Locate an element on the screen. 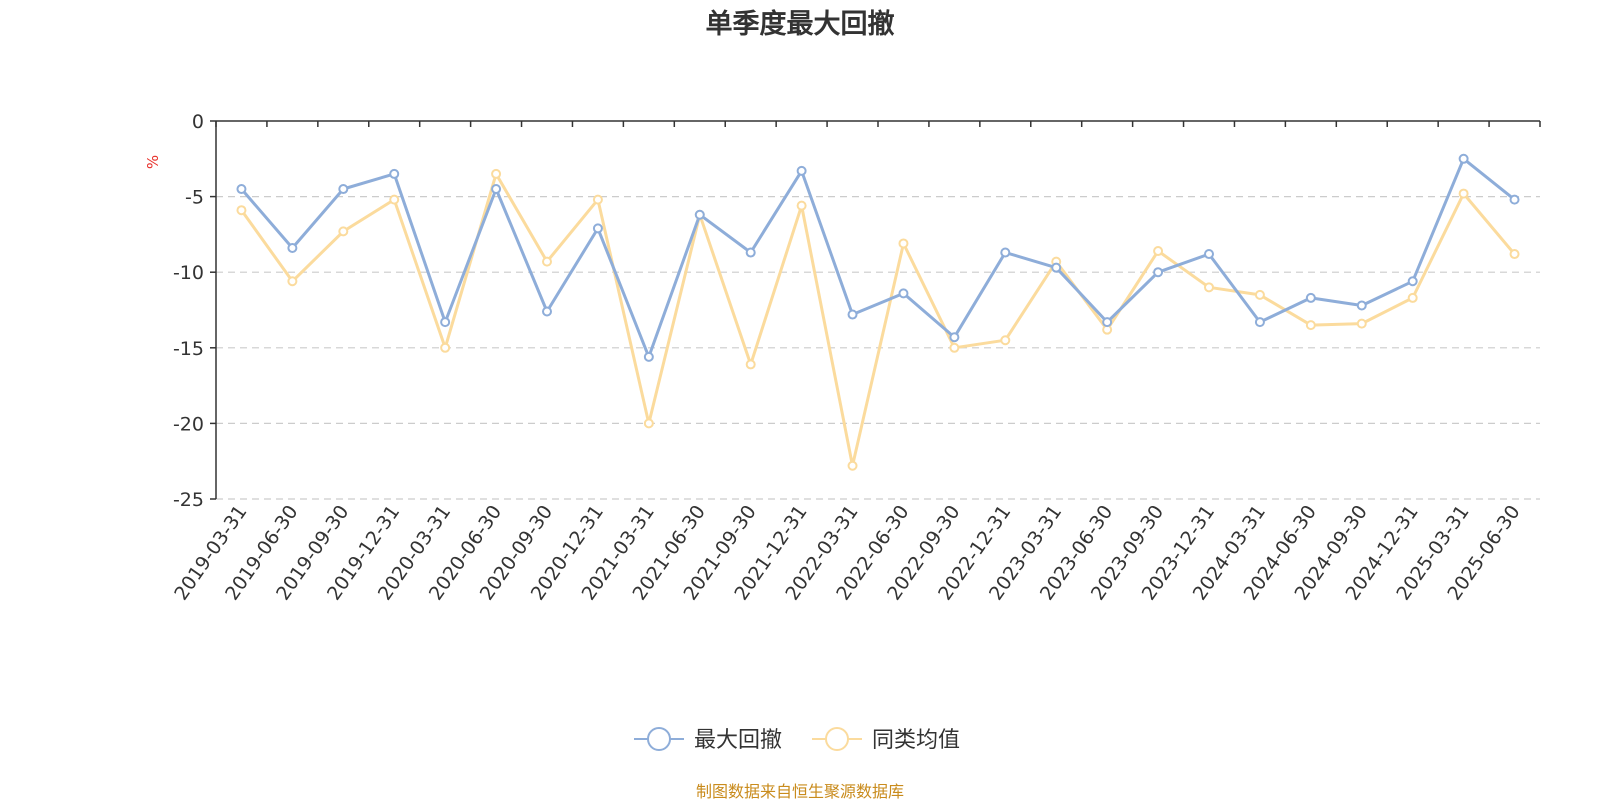 The height and width of the screenshot is (800, 1600). y-tick-label: -10 is located at coordinates (188, 273).